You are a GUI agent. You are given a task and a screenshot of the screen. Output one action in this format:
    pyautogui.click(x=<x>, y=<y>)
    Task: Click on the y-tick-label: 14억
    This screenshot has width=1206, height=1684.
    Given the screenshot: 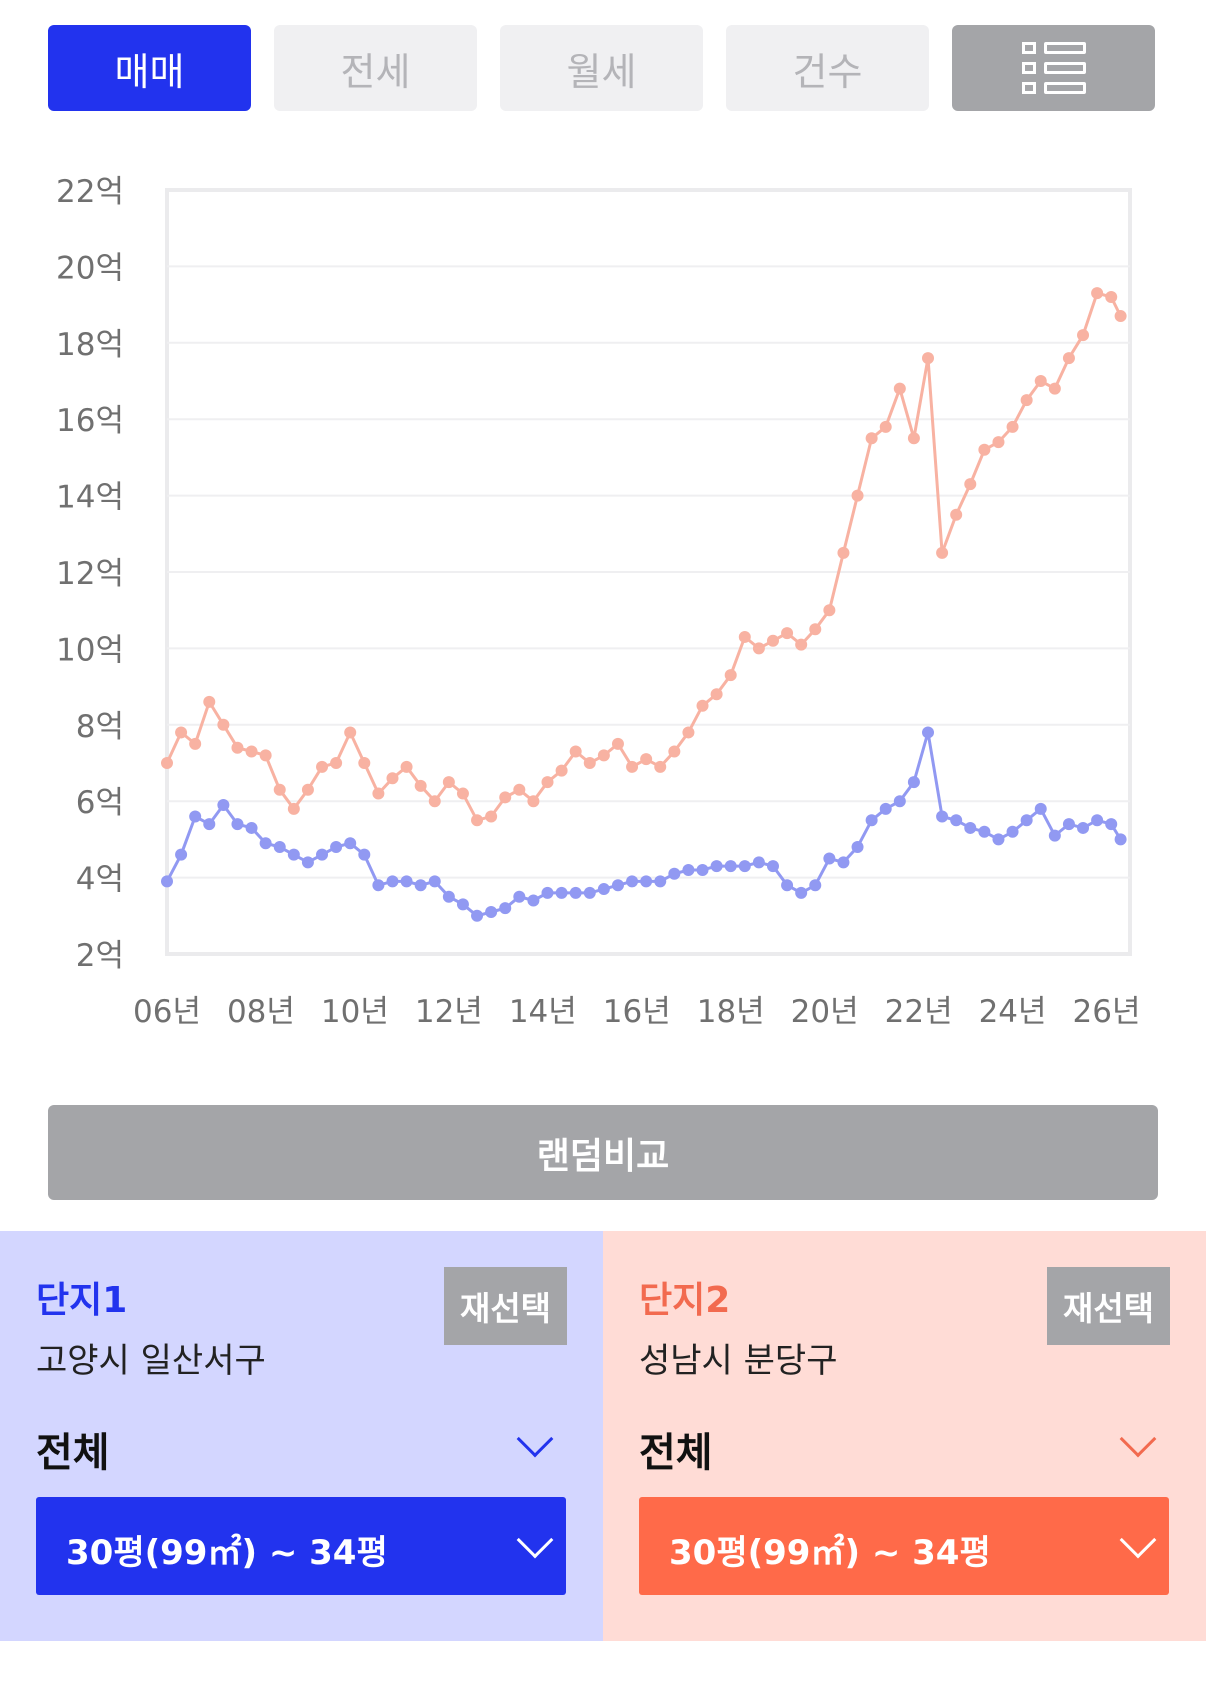 What is the action you would take?
    pyautogui.click(x=90, y=498)
    